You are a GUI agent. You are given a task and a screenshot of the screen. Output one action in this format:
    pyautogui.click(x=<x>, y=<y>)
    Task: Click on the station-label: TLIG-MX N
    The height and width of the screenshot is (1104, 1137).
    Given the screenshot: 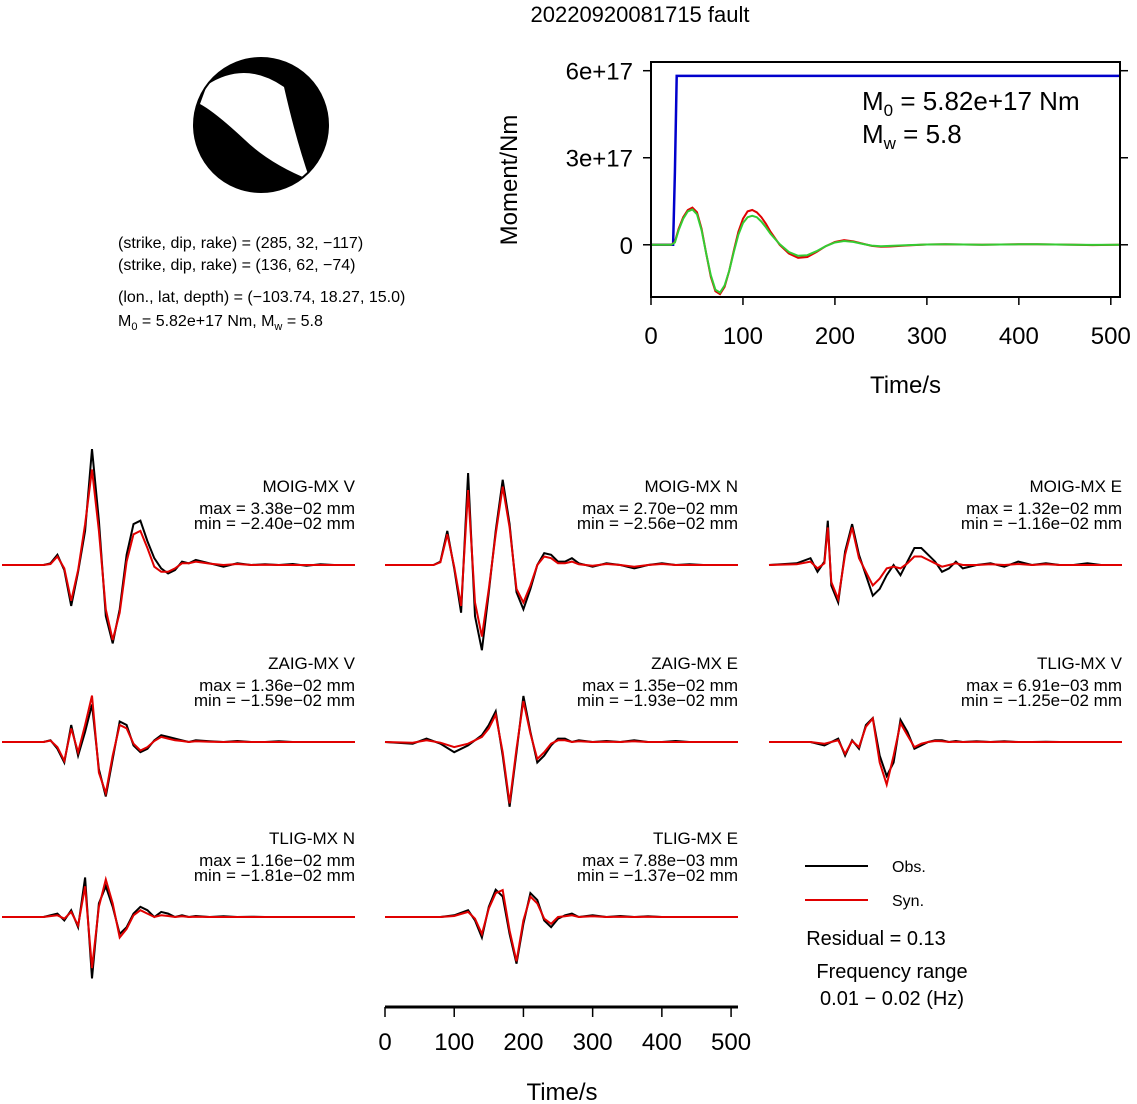 What is the action you would take?
    pyautogui.click(x=312, y=838)
    